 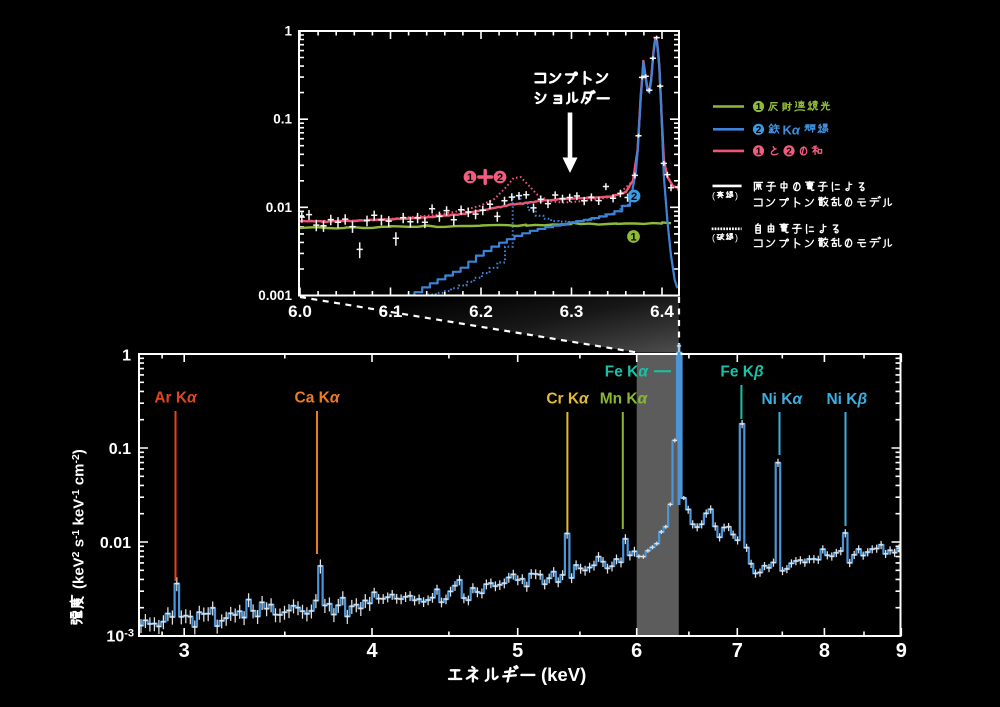 What do you see at coordinates (275, 295) in the screenshot?
I see `svg-text: 0.001` at bounding box center [275, 295].